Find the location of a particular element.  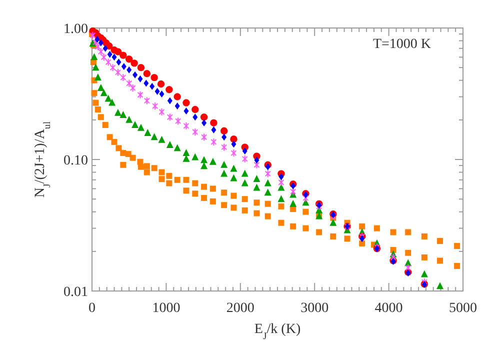

x-tick-label: 1000 is located at coordinates (166, 308).